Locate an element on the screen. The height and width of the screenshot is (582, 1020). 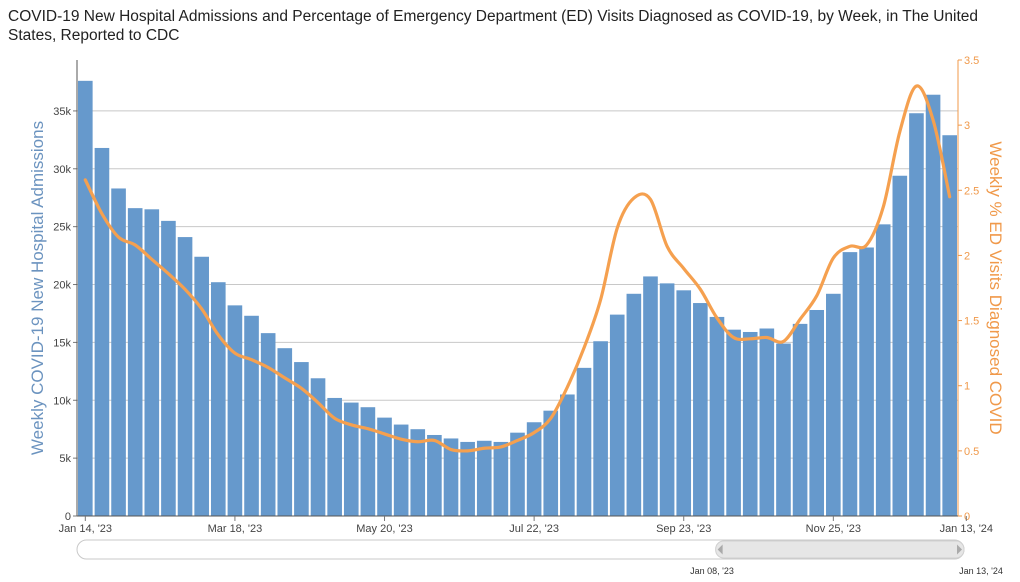
navigator-handle-right-icon is located at coordinates (959, 549).